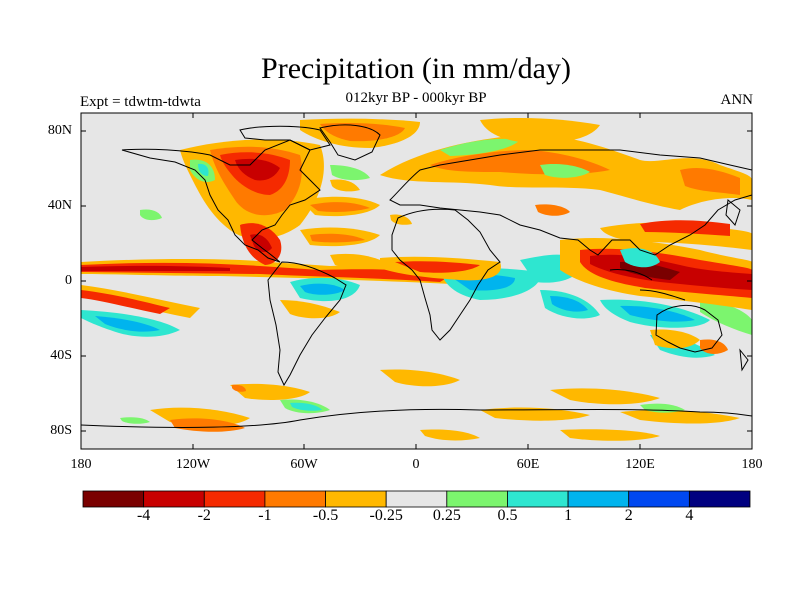  I want to click on lon-label-180w: 180, so click(81, 464).